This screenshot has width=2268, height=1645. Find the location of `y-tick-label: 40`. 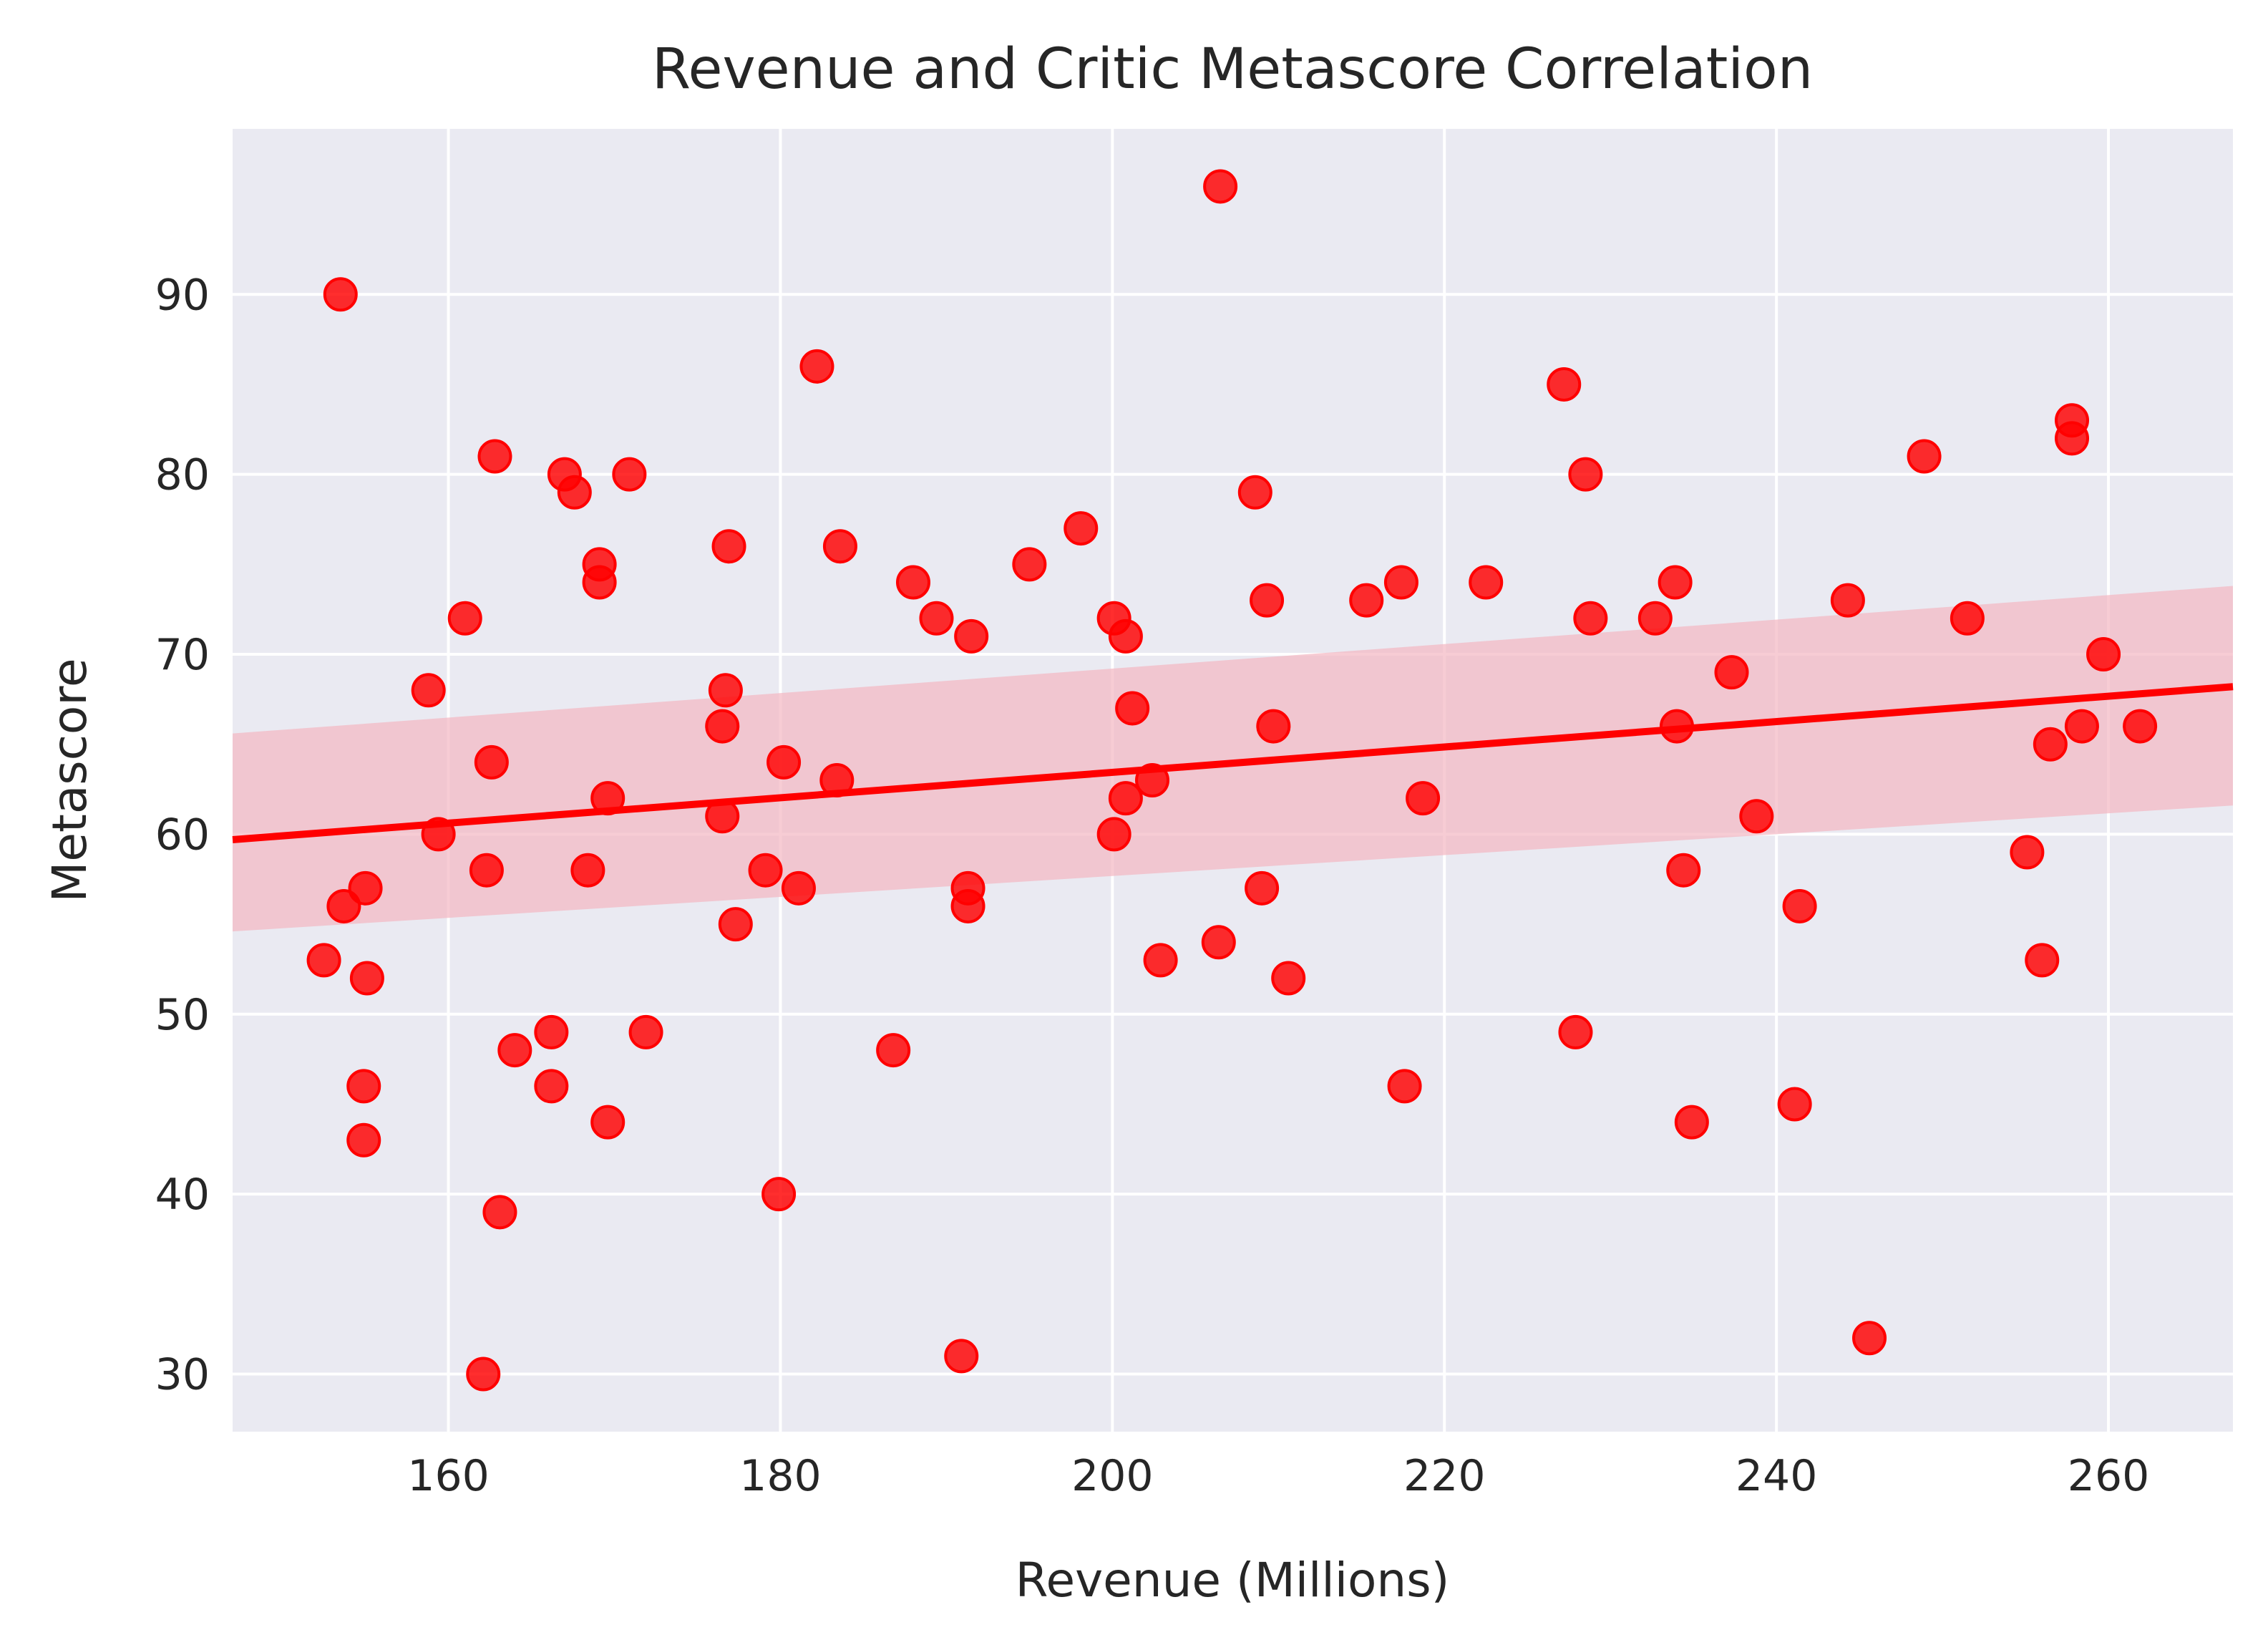

y-tick-label: 40 is located at coordinates (182, 1195).